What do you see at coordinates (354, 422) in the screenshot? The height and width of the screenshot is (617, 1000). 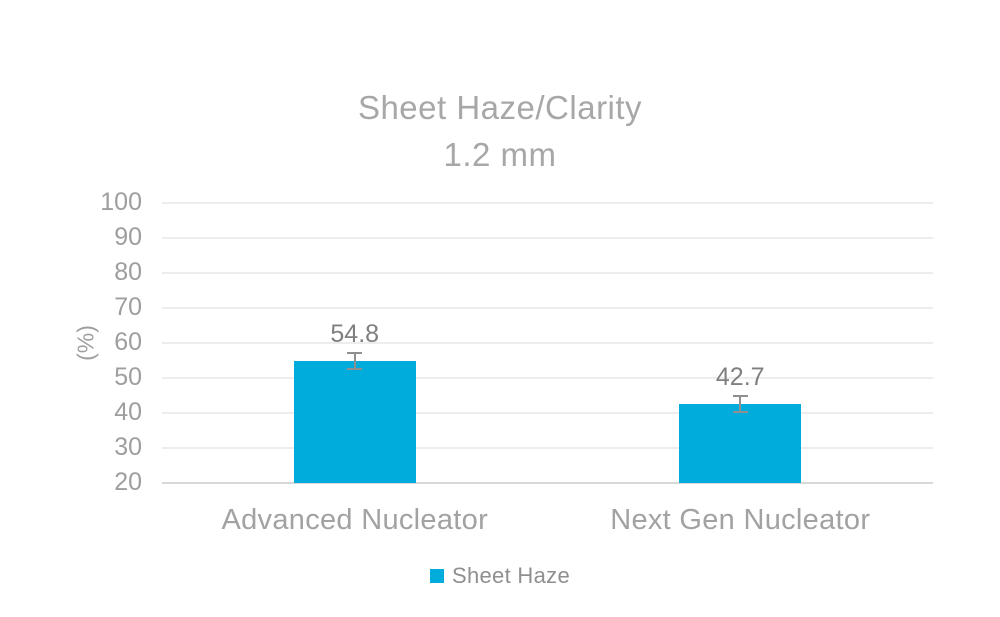 I see `bar-advanced-nucleator` at bounding box center [354, 422].